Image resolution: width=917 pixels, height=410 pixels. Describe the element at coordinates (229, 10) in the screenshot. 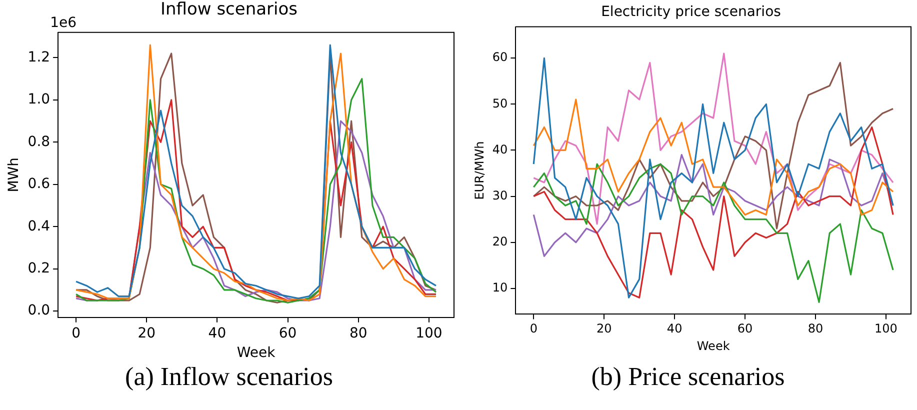

I see `chart-title: Inflow scenarios` at that location.